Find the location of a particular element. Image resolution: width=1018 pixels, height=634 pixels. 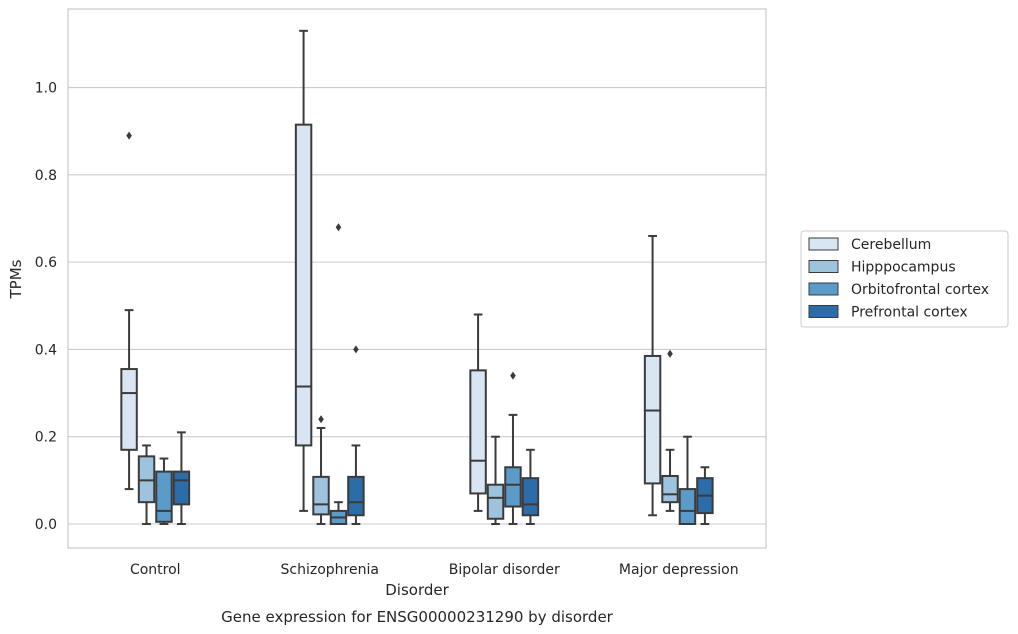

x-axis-label: Disorder is located at coordinates (417, 590).